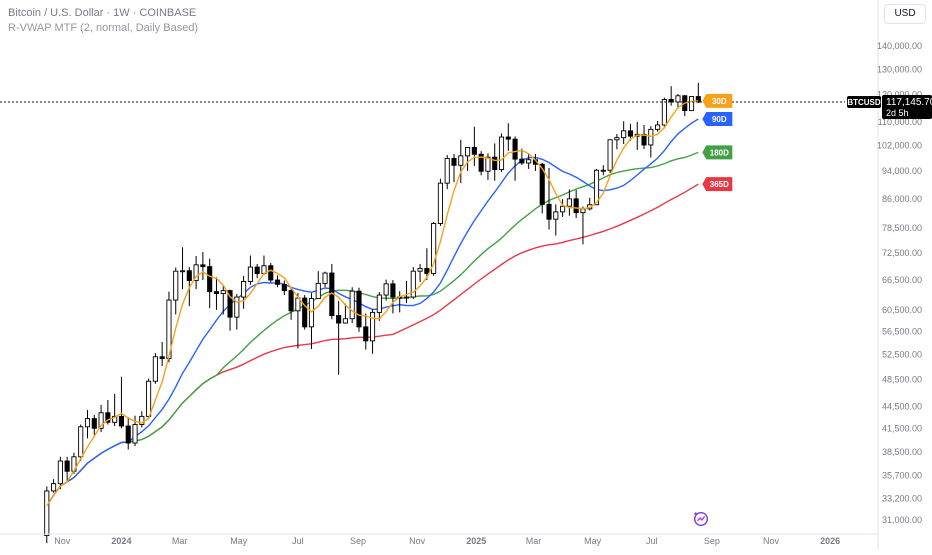  I want to click on y-tick-label: 31,000.00, so click(902, 520).